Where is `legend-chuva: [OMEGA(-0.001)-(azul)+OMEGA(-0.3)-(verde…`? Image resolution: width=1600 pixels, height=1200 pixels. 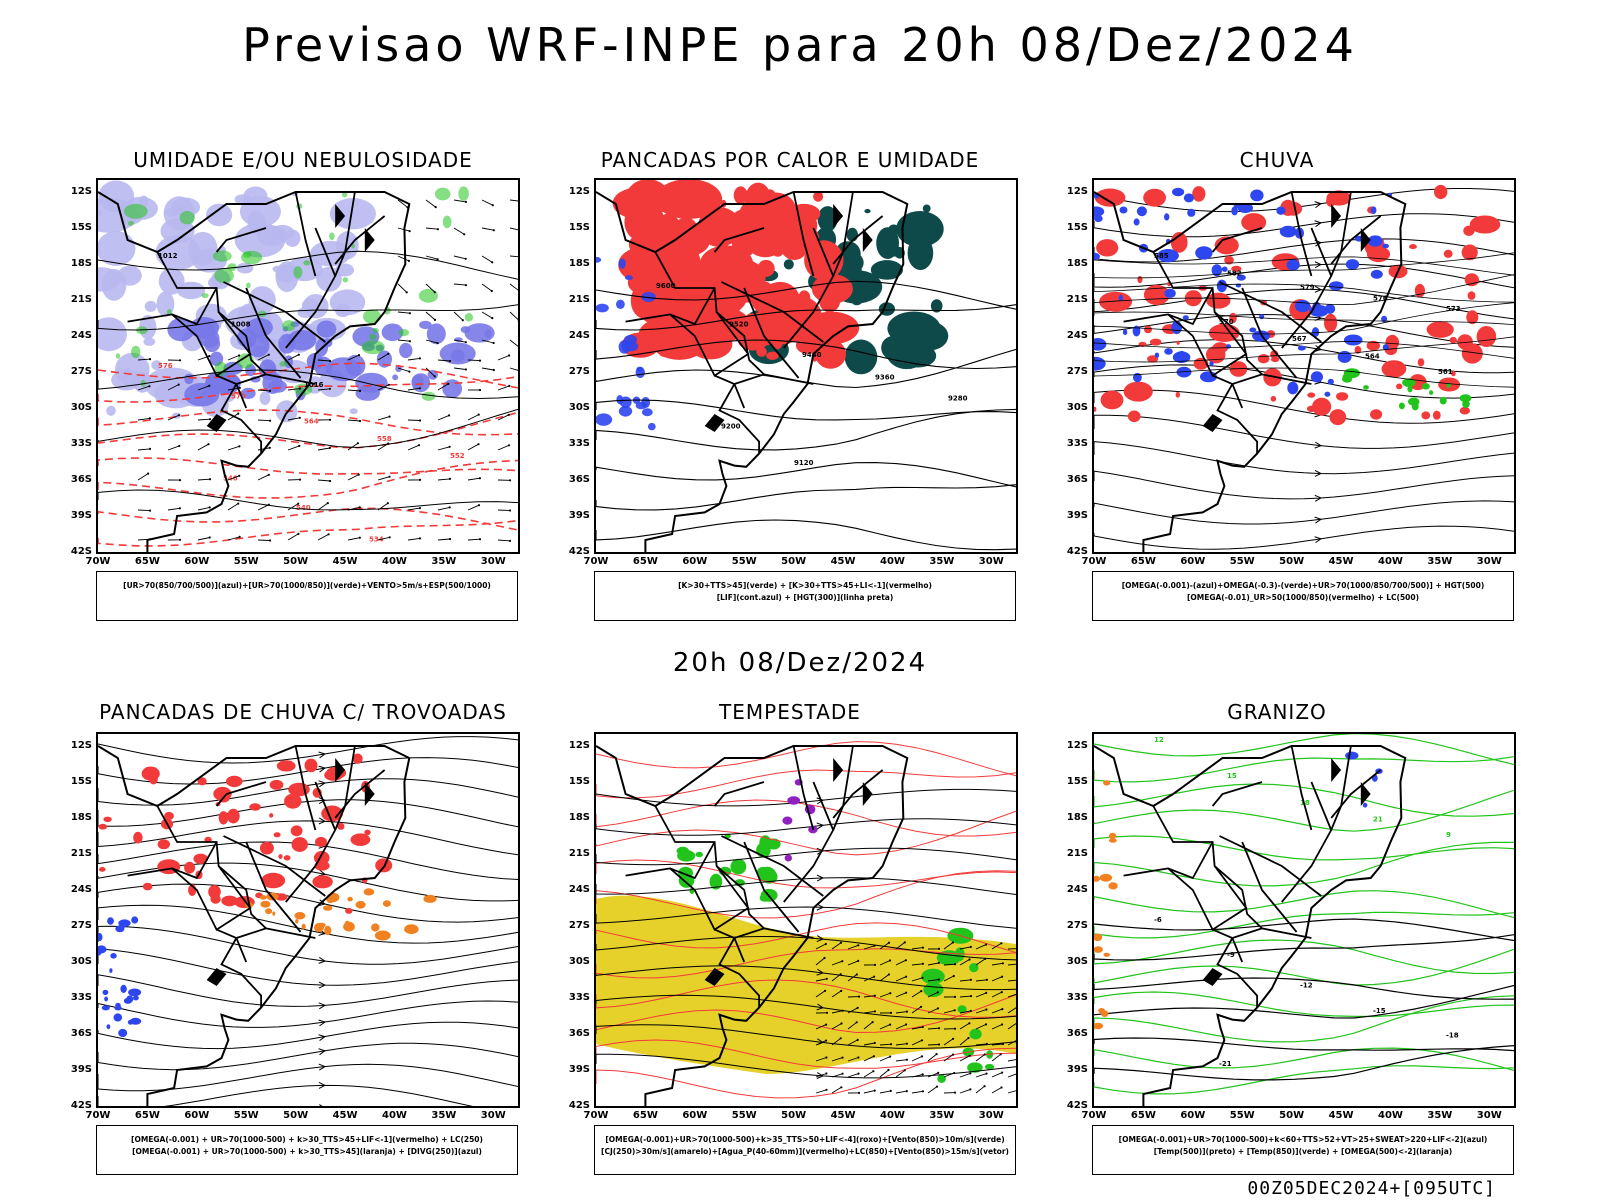 legend-chuva: [OMEGA(-0.001)-(azul)+OMEGA(-0.3)-(verde… is located at coordinates (1303, 596).